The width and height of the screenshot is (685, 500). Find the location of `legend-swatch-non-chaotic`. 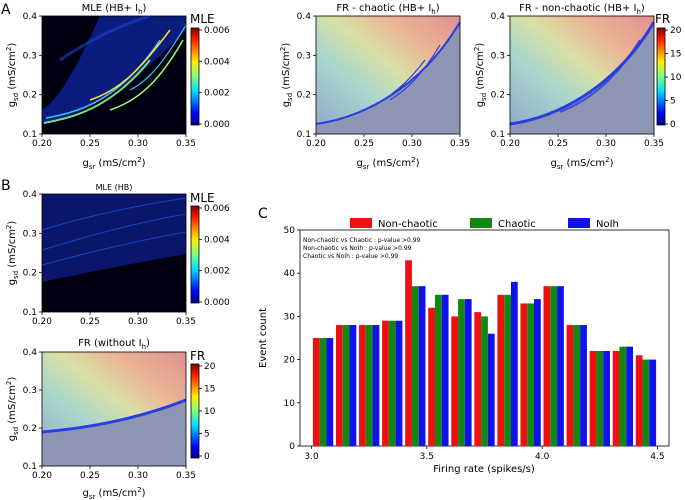

legend-swatch-non-chaotic is located at coordinates (361, 223).